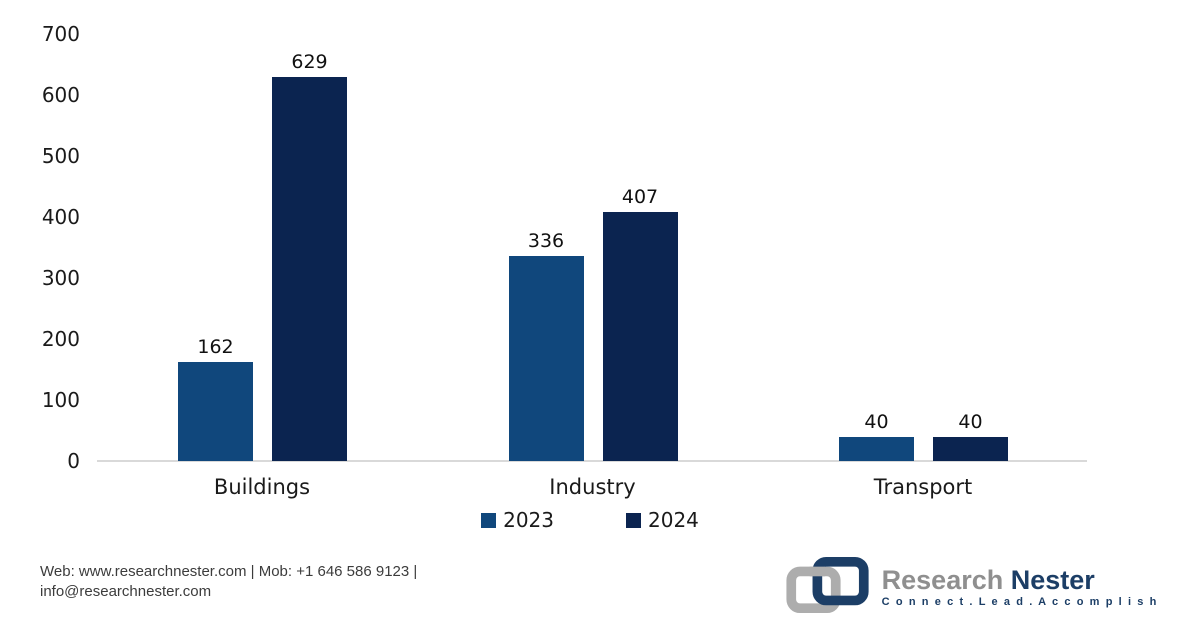  I want to click on bar-2023-industry, so click(546, 358).